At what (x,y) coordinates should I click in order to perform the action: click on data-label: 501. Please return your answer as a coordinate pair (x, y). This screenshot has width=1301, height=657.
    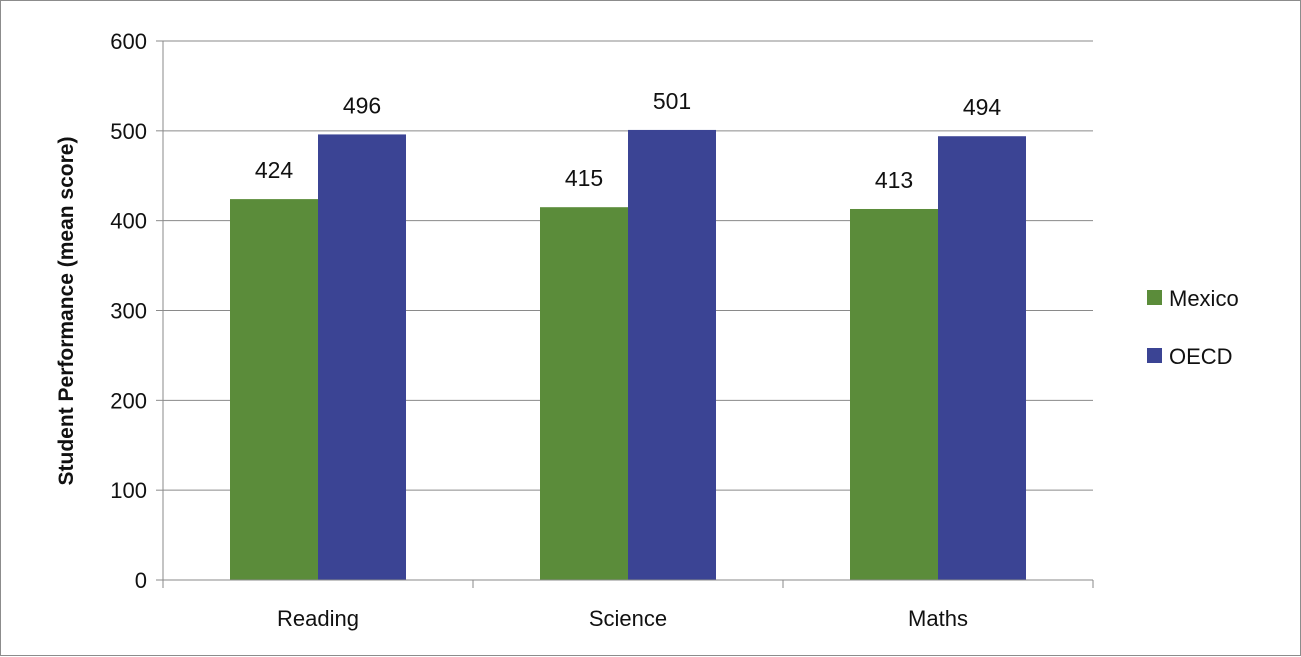
    Looking at the image, I should click on (672, 101).